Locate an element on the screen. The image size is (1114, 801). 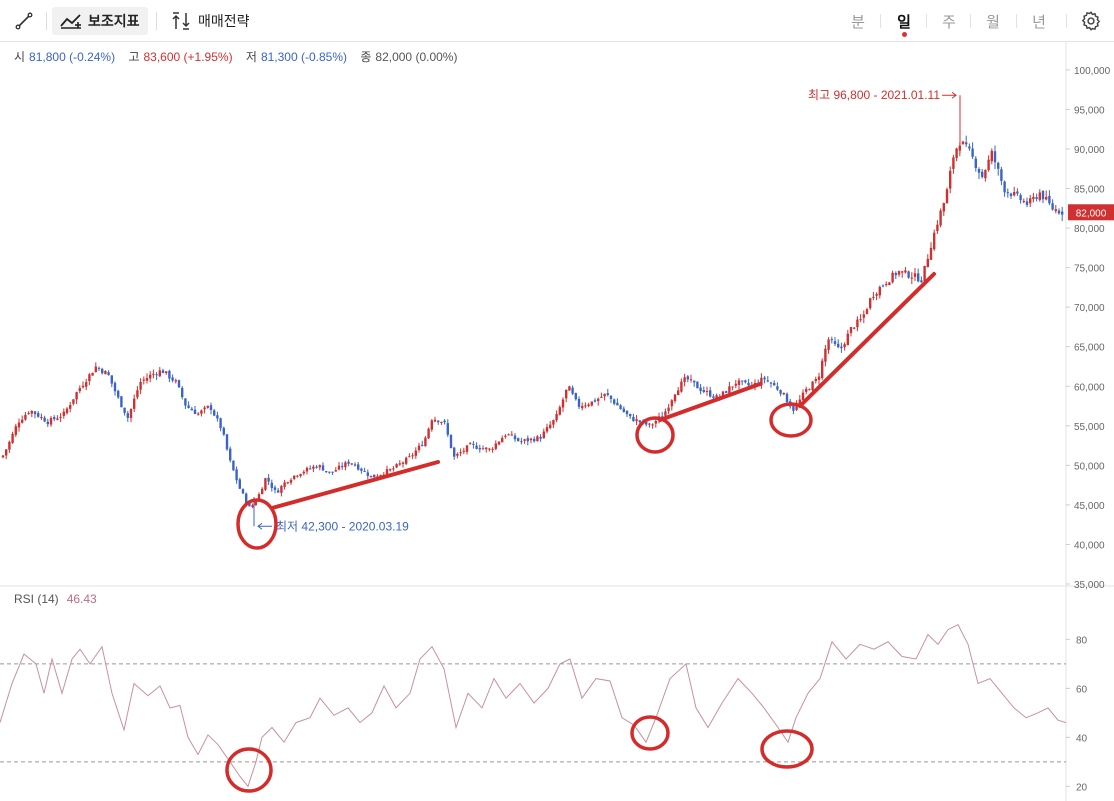
period-minute-tab: 분 is located at coordinates (858, 22).